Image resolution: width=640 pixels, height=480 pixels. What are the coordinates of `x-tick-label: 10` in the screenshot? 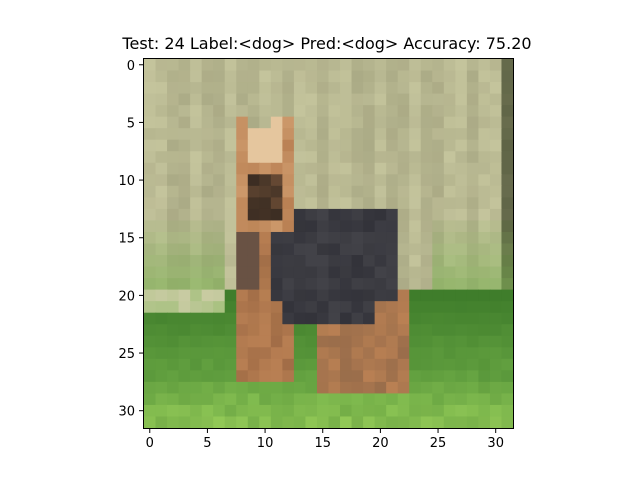 It's located at (265, 443).